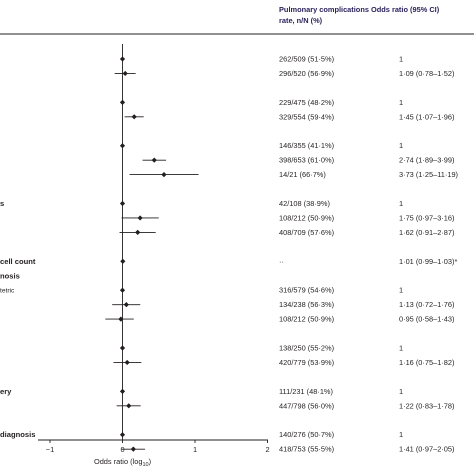  Describe the element at coordinates (426, 304) in the screenshot. I see `odds-ratio-value: 1·13 (0·72–1·76)` at that location.